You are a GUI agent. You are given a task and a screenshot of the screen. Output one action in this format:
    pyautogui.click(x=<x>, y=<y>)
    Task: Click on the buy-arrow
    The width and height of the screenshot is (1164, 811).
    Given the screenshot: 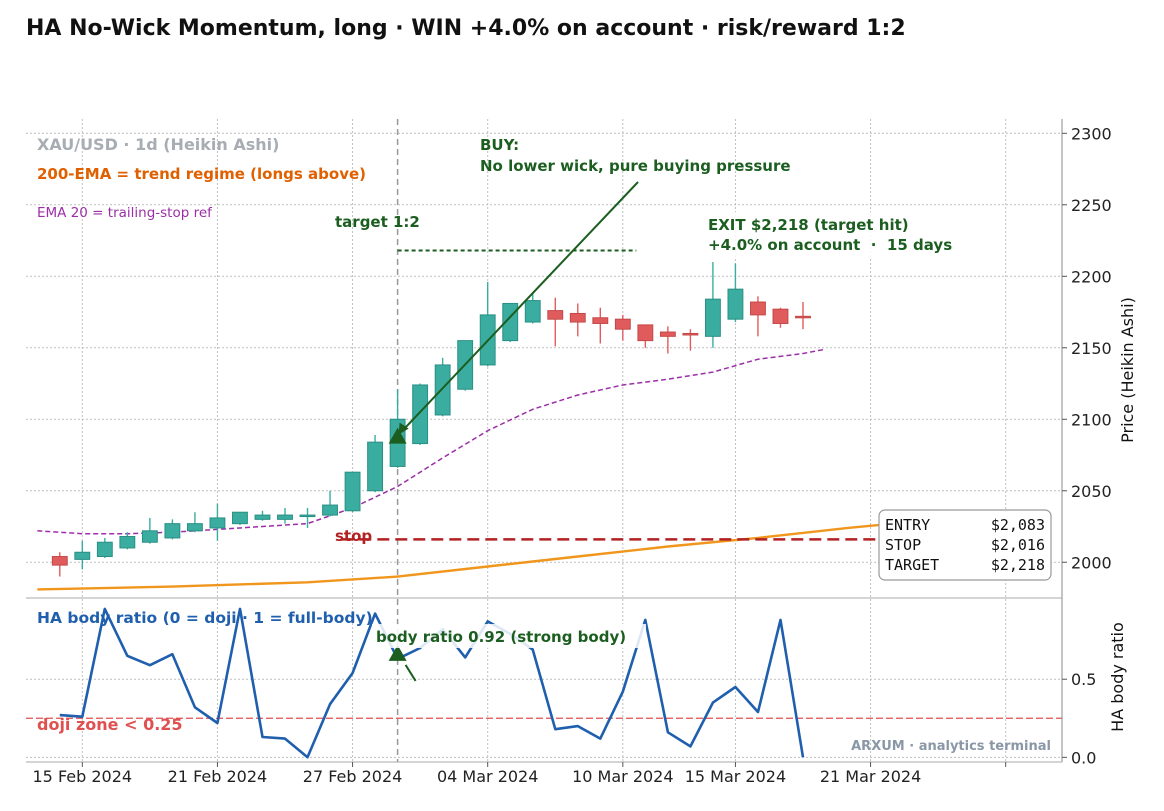 What is the action you would take?
    pyautogui.click(x=519, y=307)
    